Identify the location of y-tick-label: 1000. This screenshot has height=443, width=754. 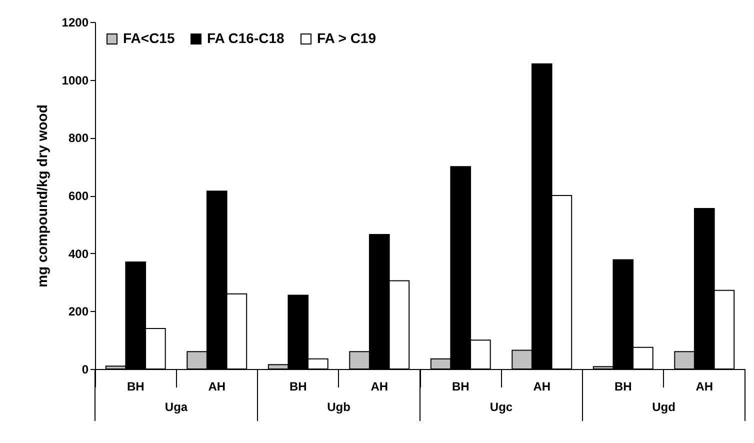
(75, 80).